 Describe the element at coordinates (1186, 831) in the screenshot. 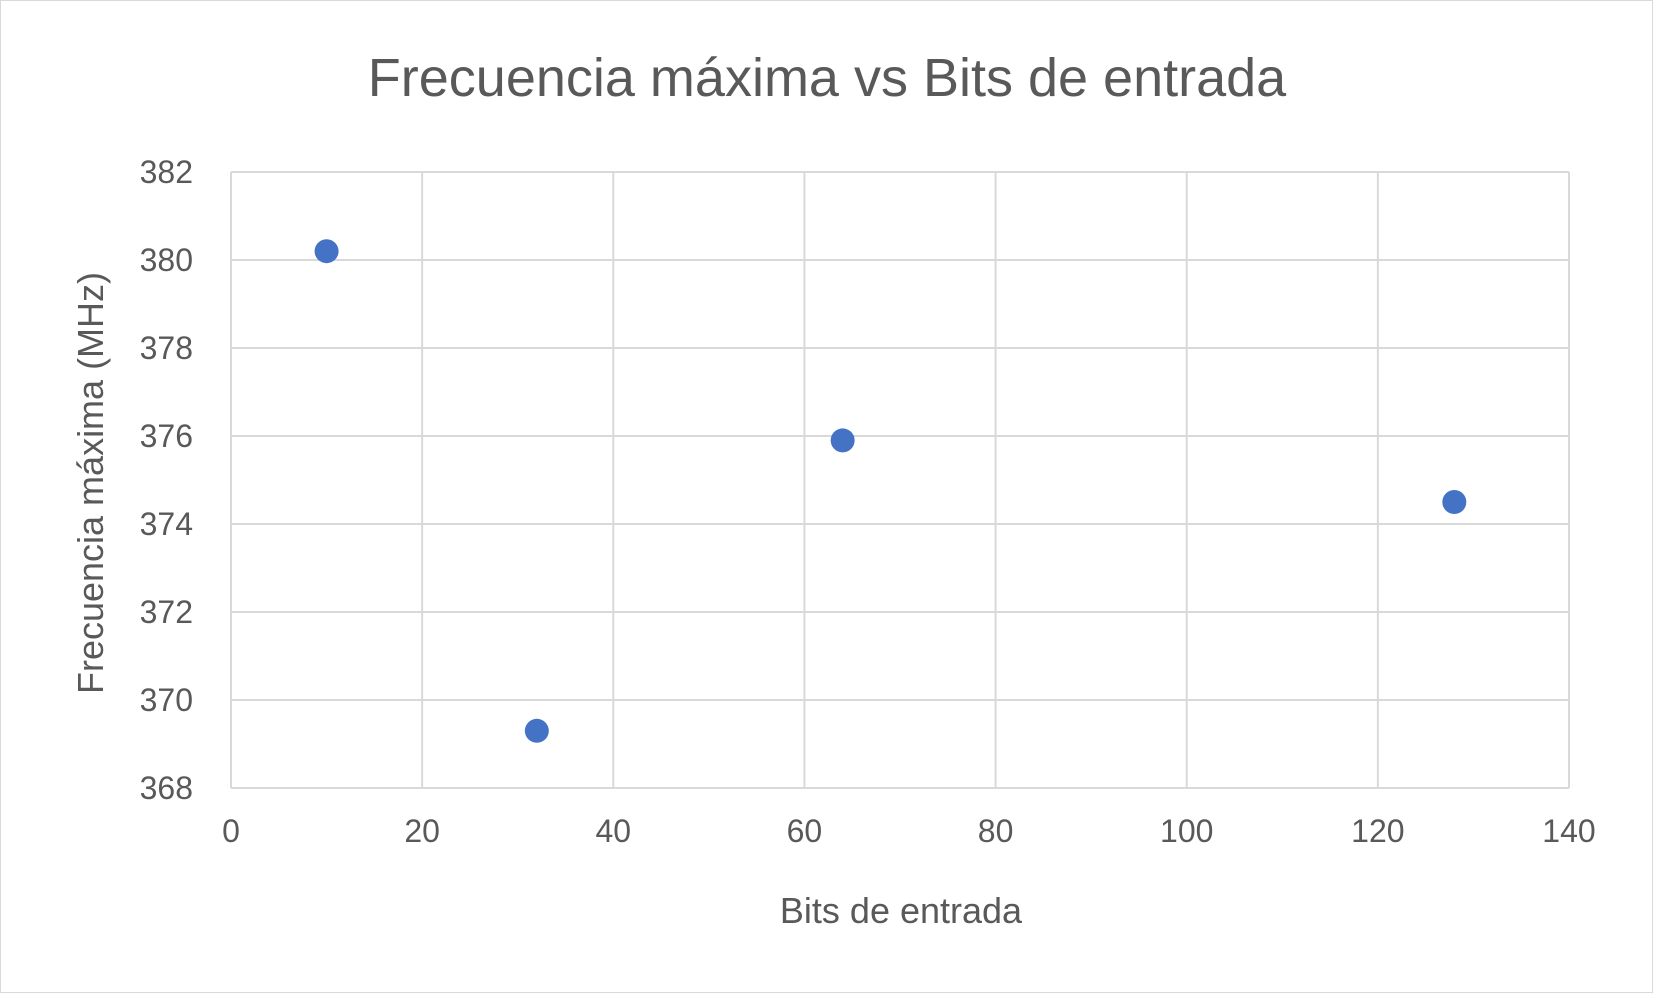

I see `x-tick-label: 100` at that location.